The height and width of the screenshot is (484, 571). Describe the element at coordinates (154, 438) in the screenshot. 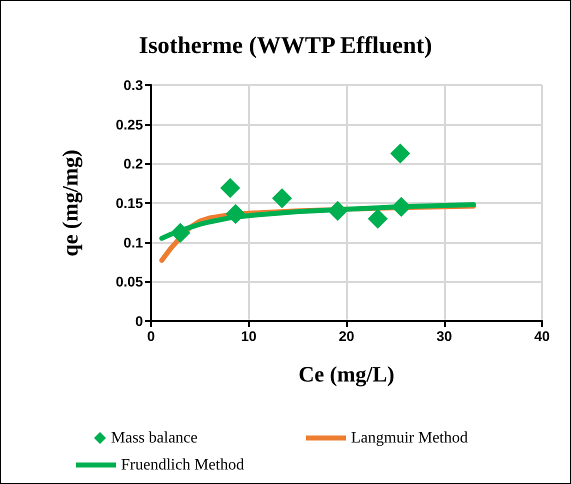

I see `legend-label: Mass balance` at that location.